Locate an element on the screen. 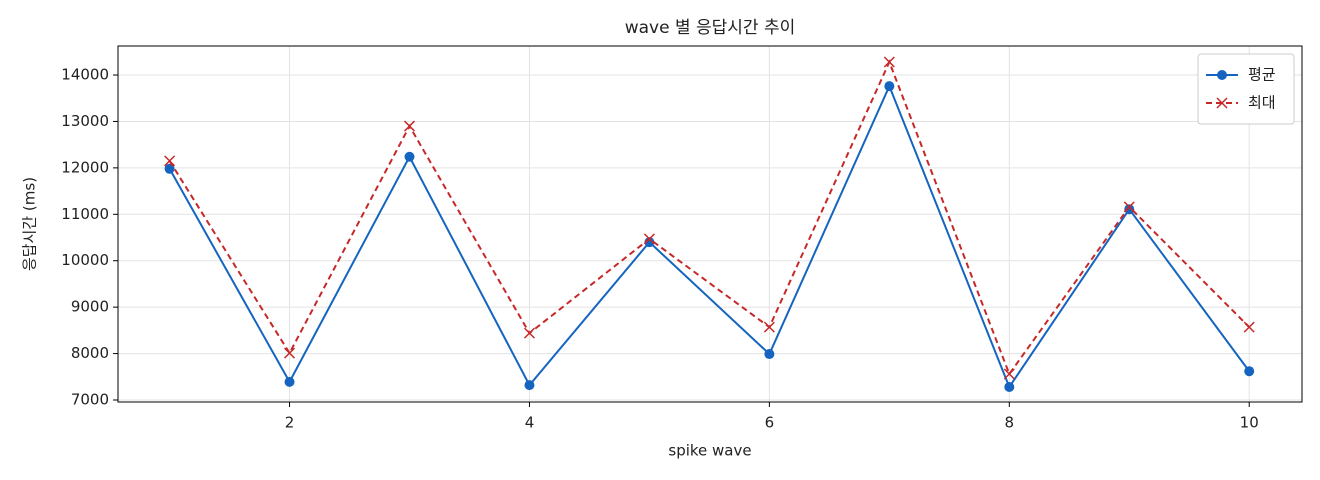 The height and width of the screenshot is (480, 1320). x-axis-label: spike wave is located at coordinates (709, 451).